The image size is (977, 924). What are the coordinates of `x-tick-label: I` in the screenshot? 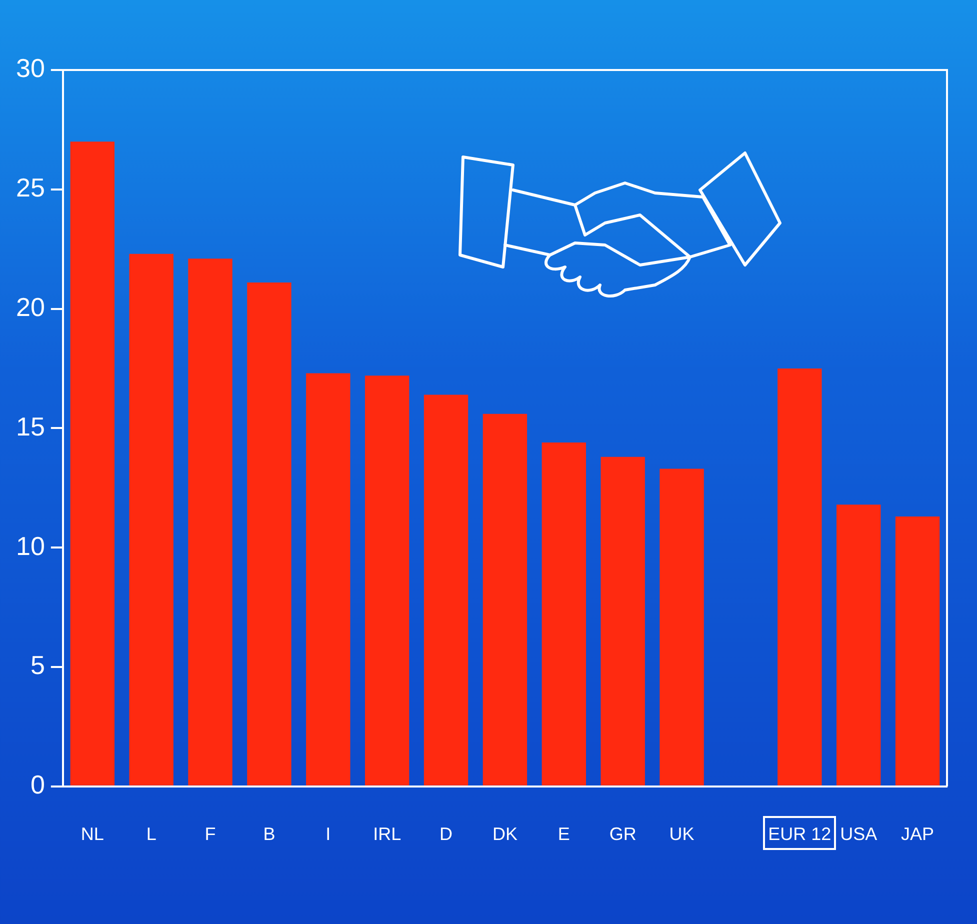 It's located at (328, 834).